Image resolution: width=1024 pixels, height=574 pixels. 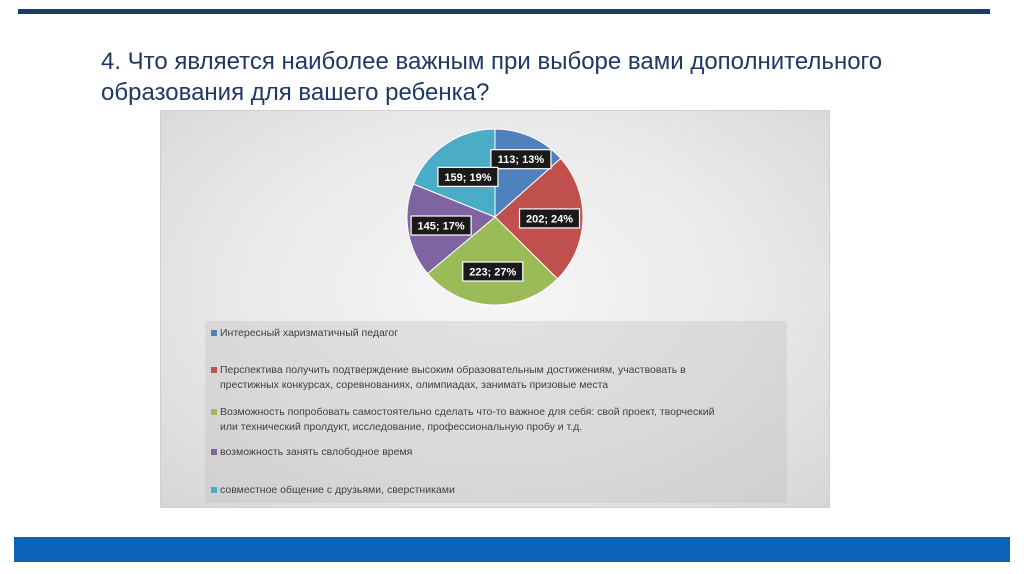 I want to click on data-label-4: 145; 17%, so click(x=441, y=225).